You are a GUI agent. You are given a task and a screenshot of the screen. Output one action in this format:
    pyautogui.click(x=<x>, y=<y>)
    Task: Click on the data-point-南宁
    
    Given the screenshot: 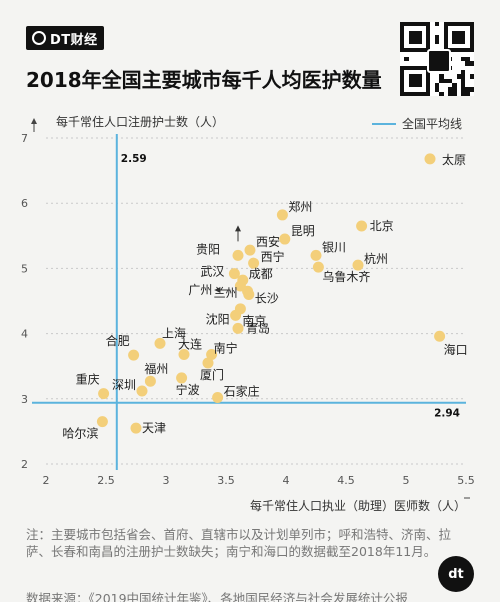 What is the action you would take?
    pyautogui.click(x=212, y=354)
    